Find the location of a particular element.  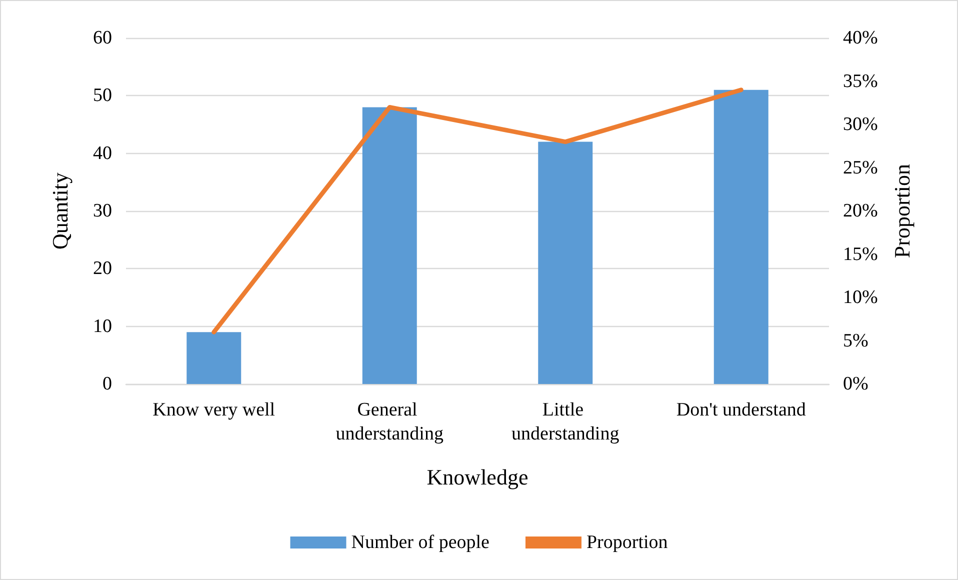

y2-axis-title: Proportion is located at coordinates (902, 211).